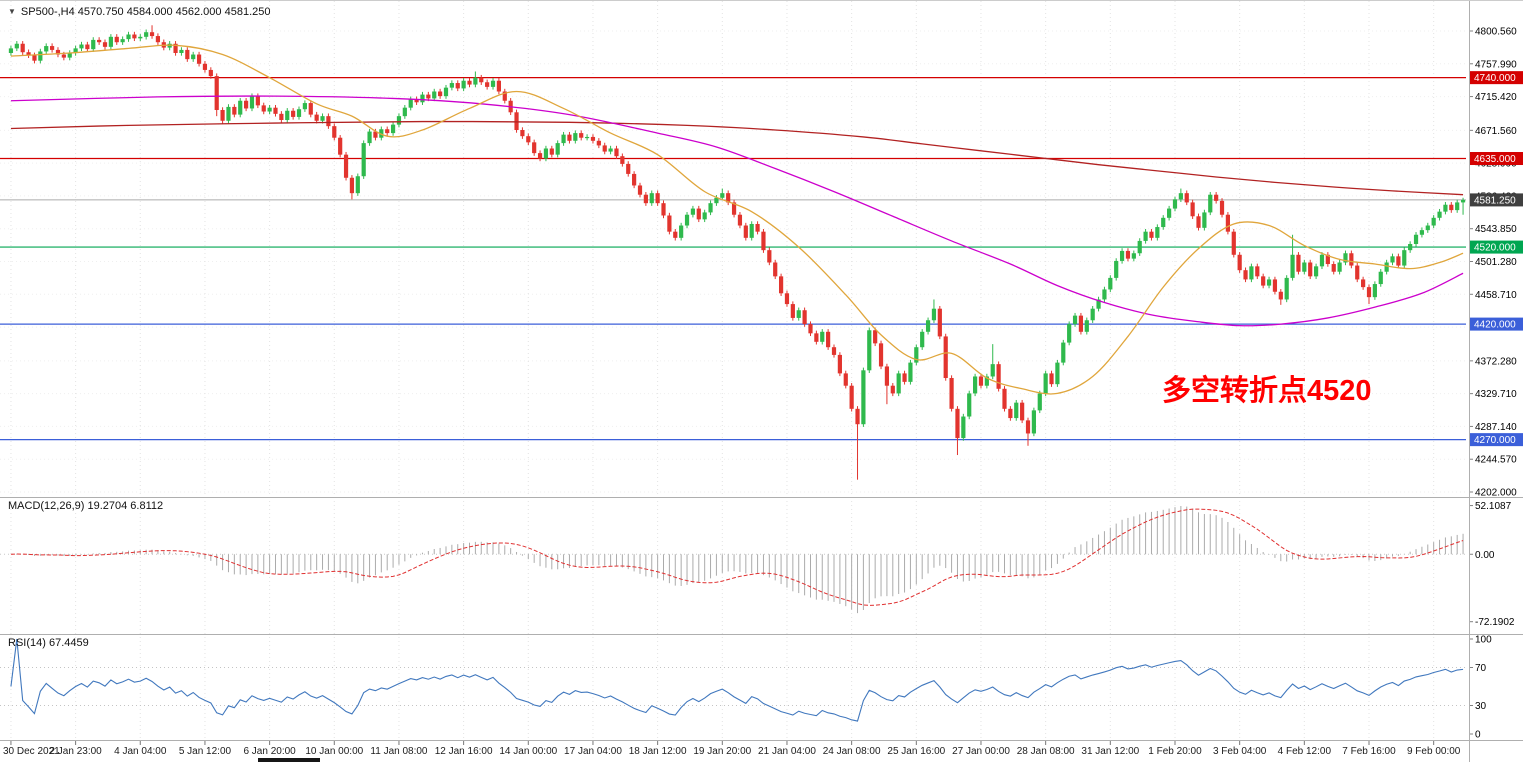 The width and height of the screenshot is (1523, 762). Describe the element at coordinates (1478, 735) in the screenshot. I see `rsi-tick-label: 0` at that location.